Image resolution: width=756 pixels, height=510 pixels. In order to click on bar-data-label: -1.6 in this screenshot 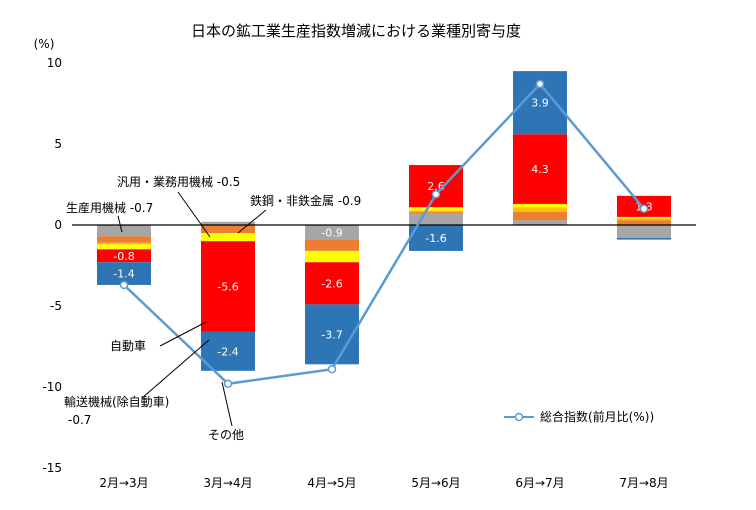, I will do `click(435, 238)`.